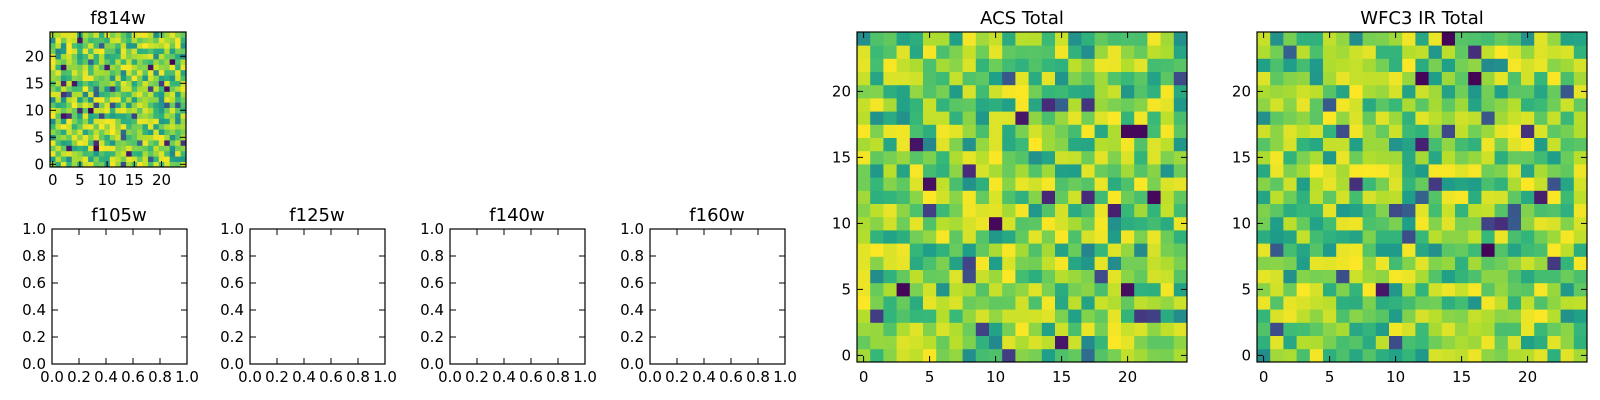 The height and width of the screenshot is (400, 1600). I want to click on y-tick-label: 1.0, so click(34, 229).